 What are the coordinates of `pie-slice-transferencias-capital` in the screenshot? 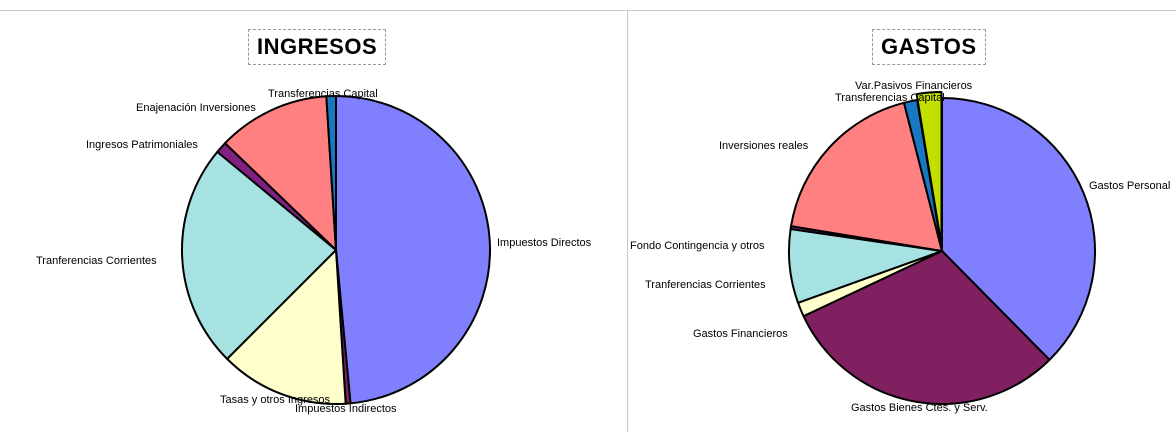 It's located at (331, 173).